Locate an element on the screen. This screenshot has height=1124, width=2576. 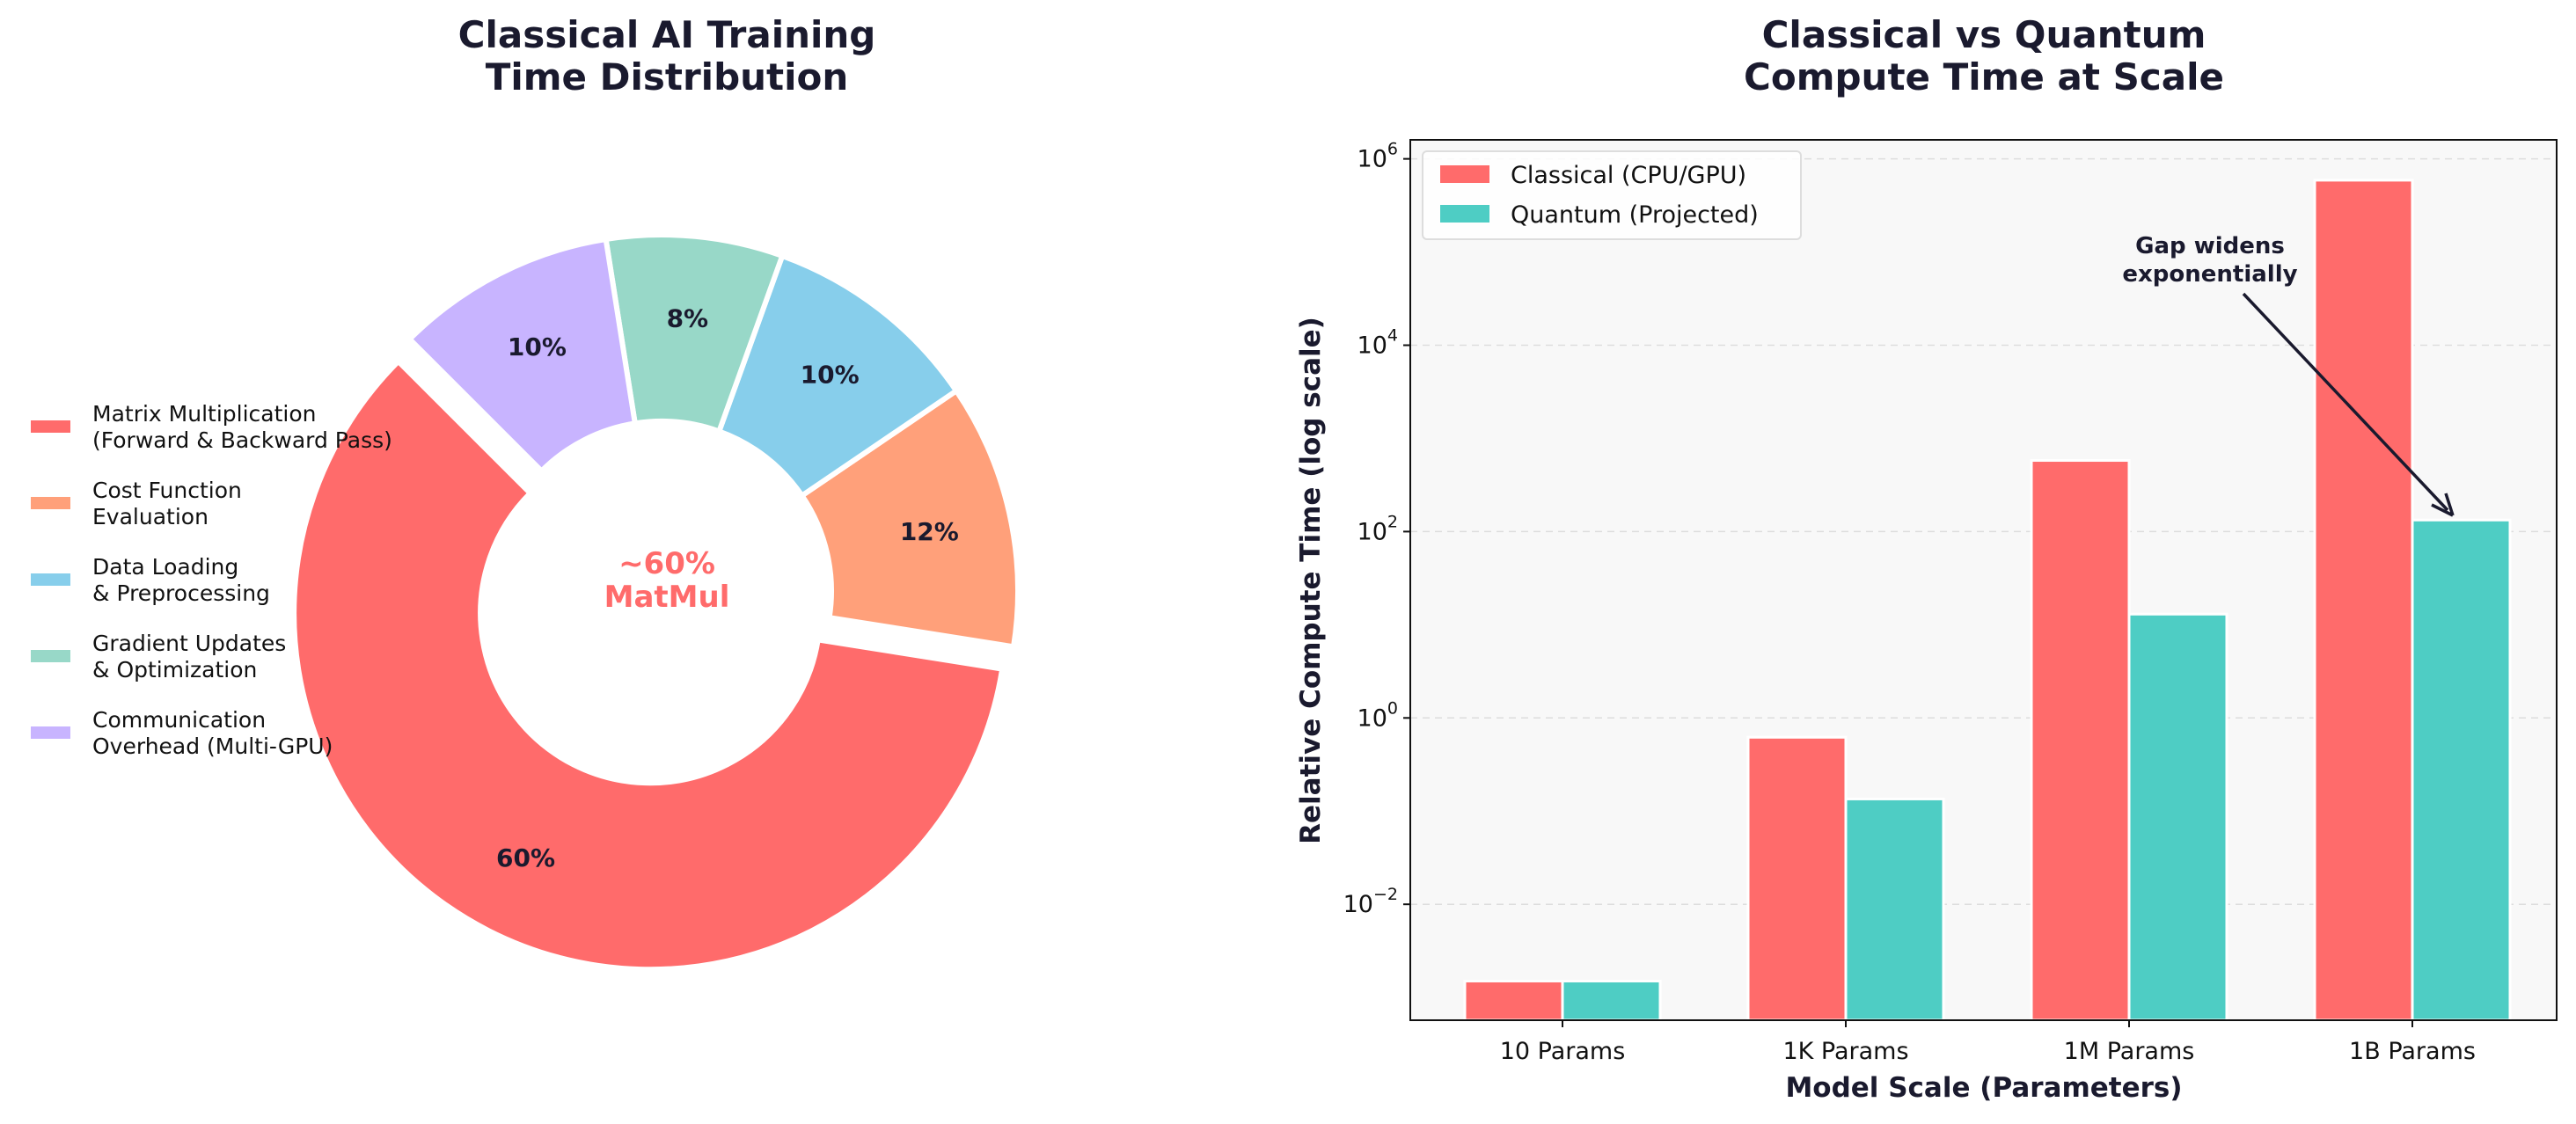
center-label-pct: ~60% is located at coordinates (666, 564).